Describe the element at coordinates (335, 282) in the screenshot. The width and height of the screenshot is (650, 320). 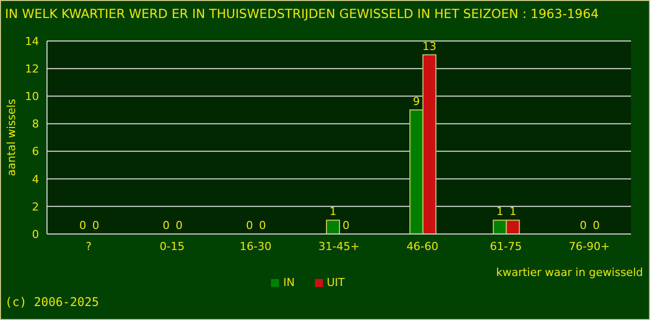
I see `legend-label: UIT` at that location.